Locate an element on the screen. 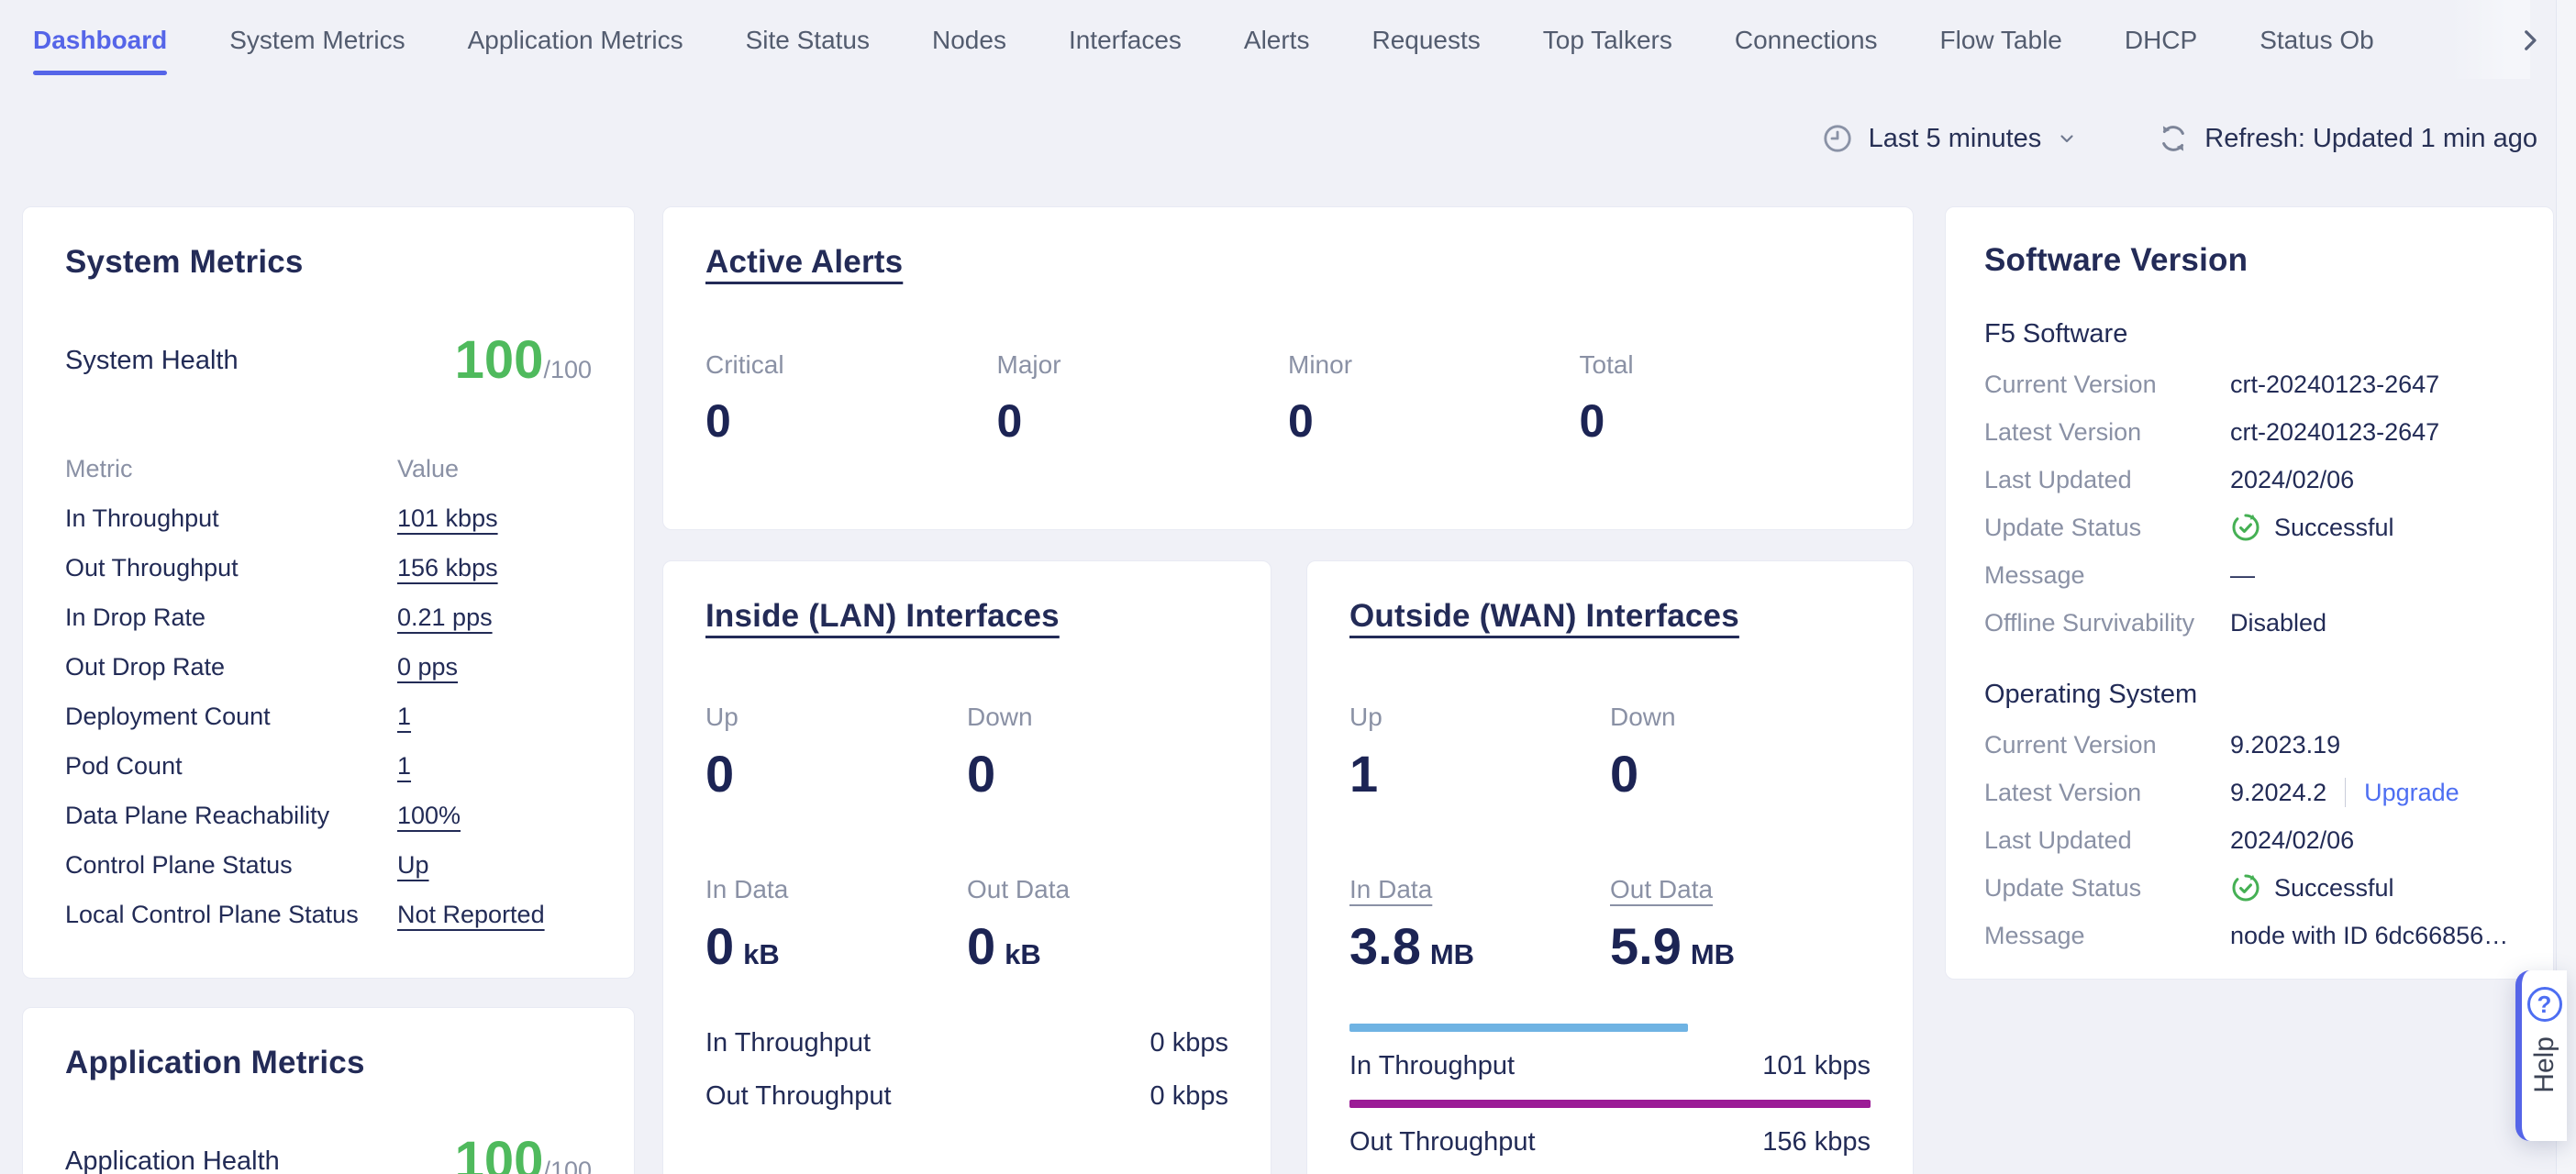 This screenshot has width=2576, height=1174. tab-connections: Connections is located at coordinates (1806, 50).